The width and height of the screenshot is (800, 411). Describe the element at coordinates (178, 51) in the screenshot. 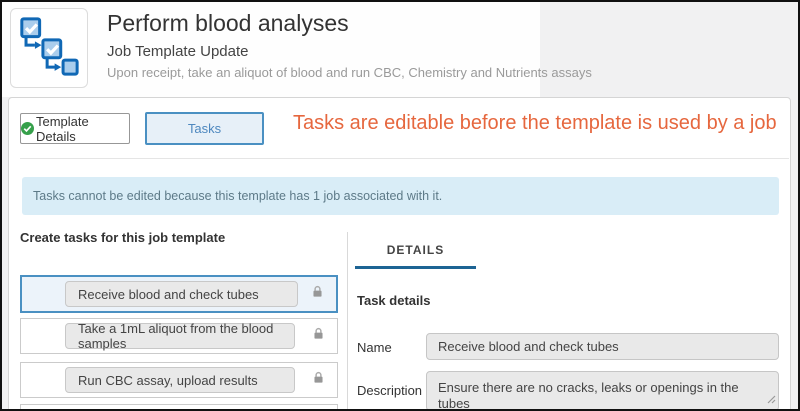

I see `page-subtitle: Job Template Update` at that location.